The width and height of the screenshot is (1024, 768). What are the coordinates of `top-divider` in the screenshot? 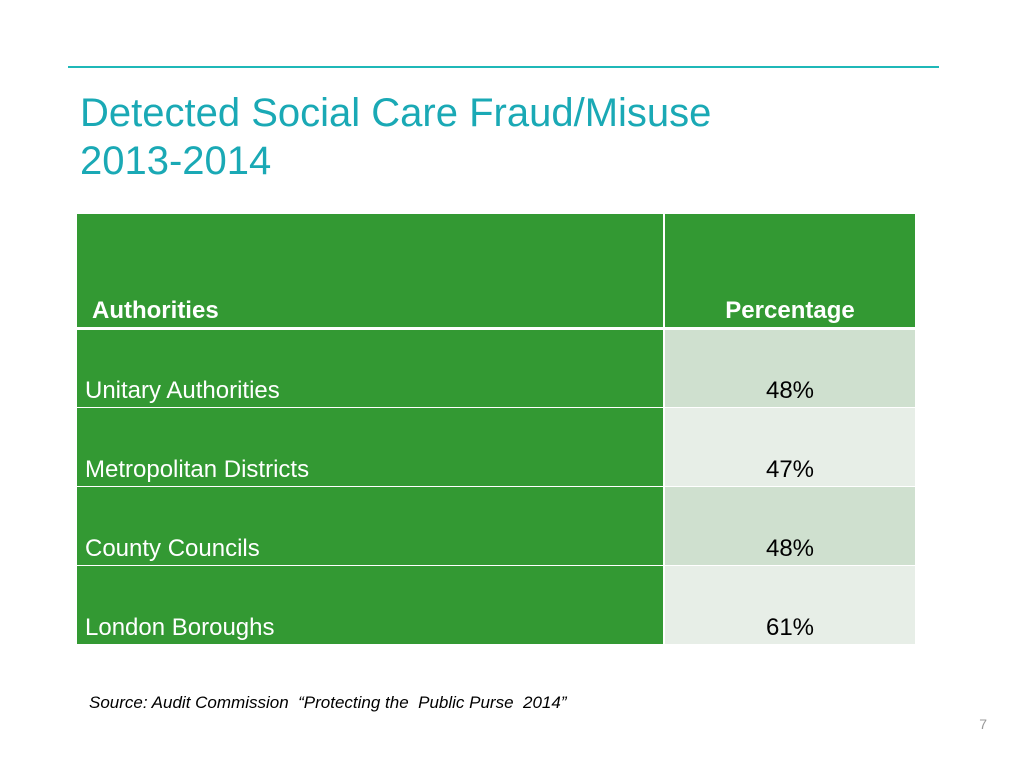 It's located at (503, 67).